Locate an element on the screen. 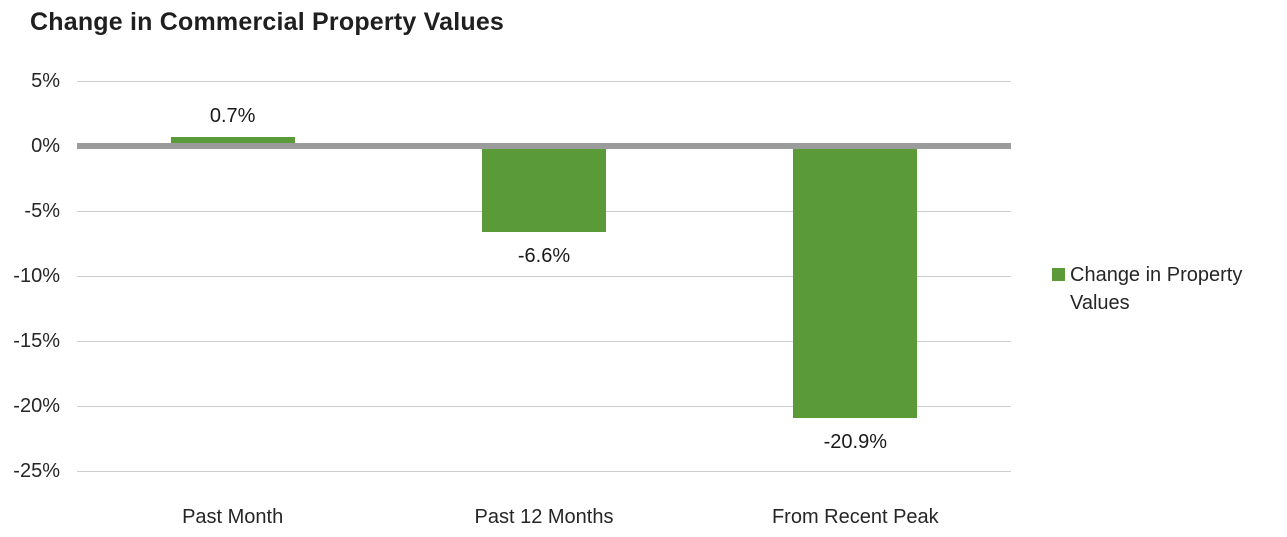 Image resolution: width=1287 pixels, height=537 pixels. legend-series-label: Change in Property Values is located at coordinates (1156, 289).